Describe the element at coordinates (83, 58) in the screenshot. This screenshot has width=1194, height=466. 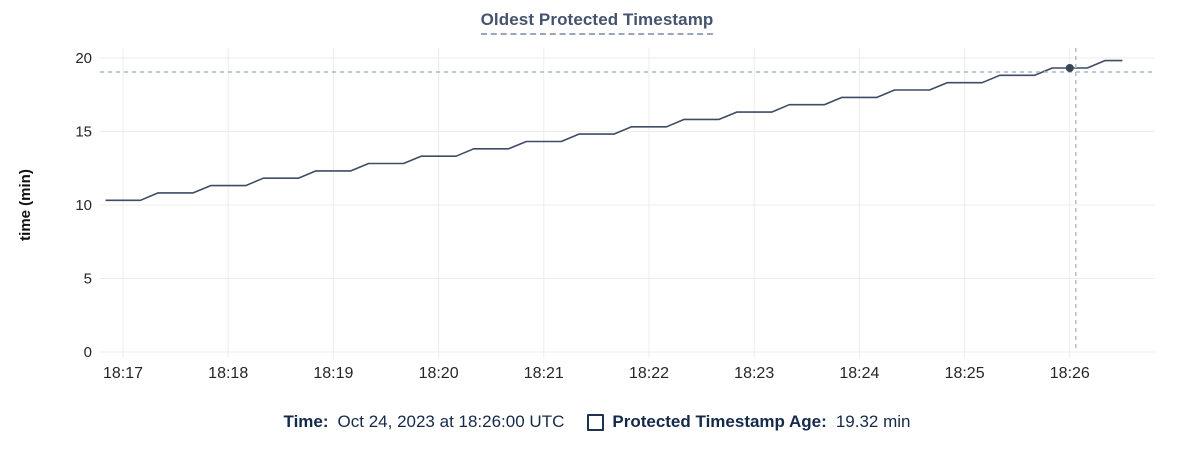
I see `y-tick-label: 20` at that location.